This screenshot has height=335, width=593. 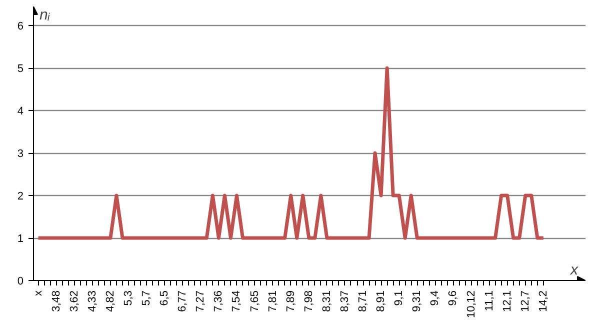 What do you see at coordinates (20, 112) in the screenshot?
I see `y-tick-label: 4` at bounding box center [20, 112].